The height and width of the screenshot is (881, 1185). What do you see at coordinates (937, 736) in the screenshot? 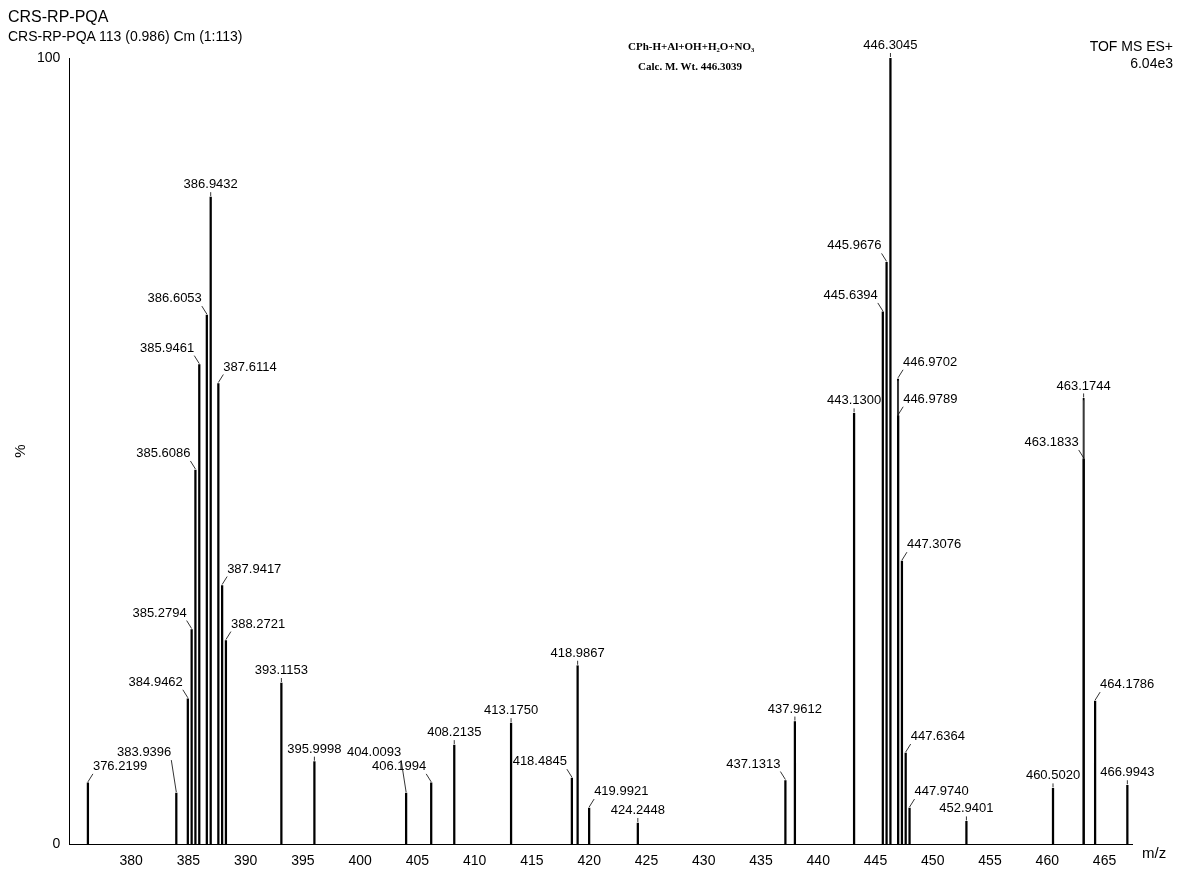
I see `annotation: 447.6364` at bounding box center [937, 736].